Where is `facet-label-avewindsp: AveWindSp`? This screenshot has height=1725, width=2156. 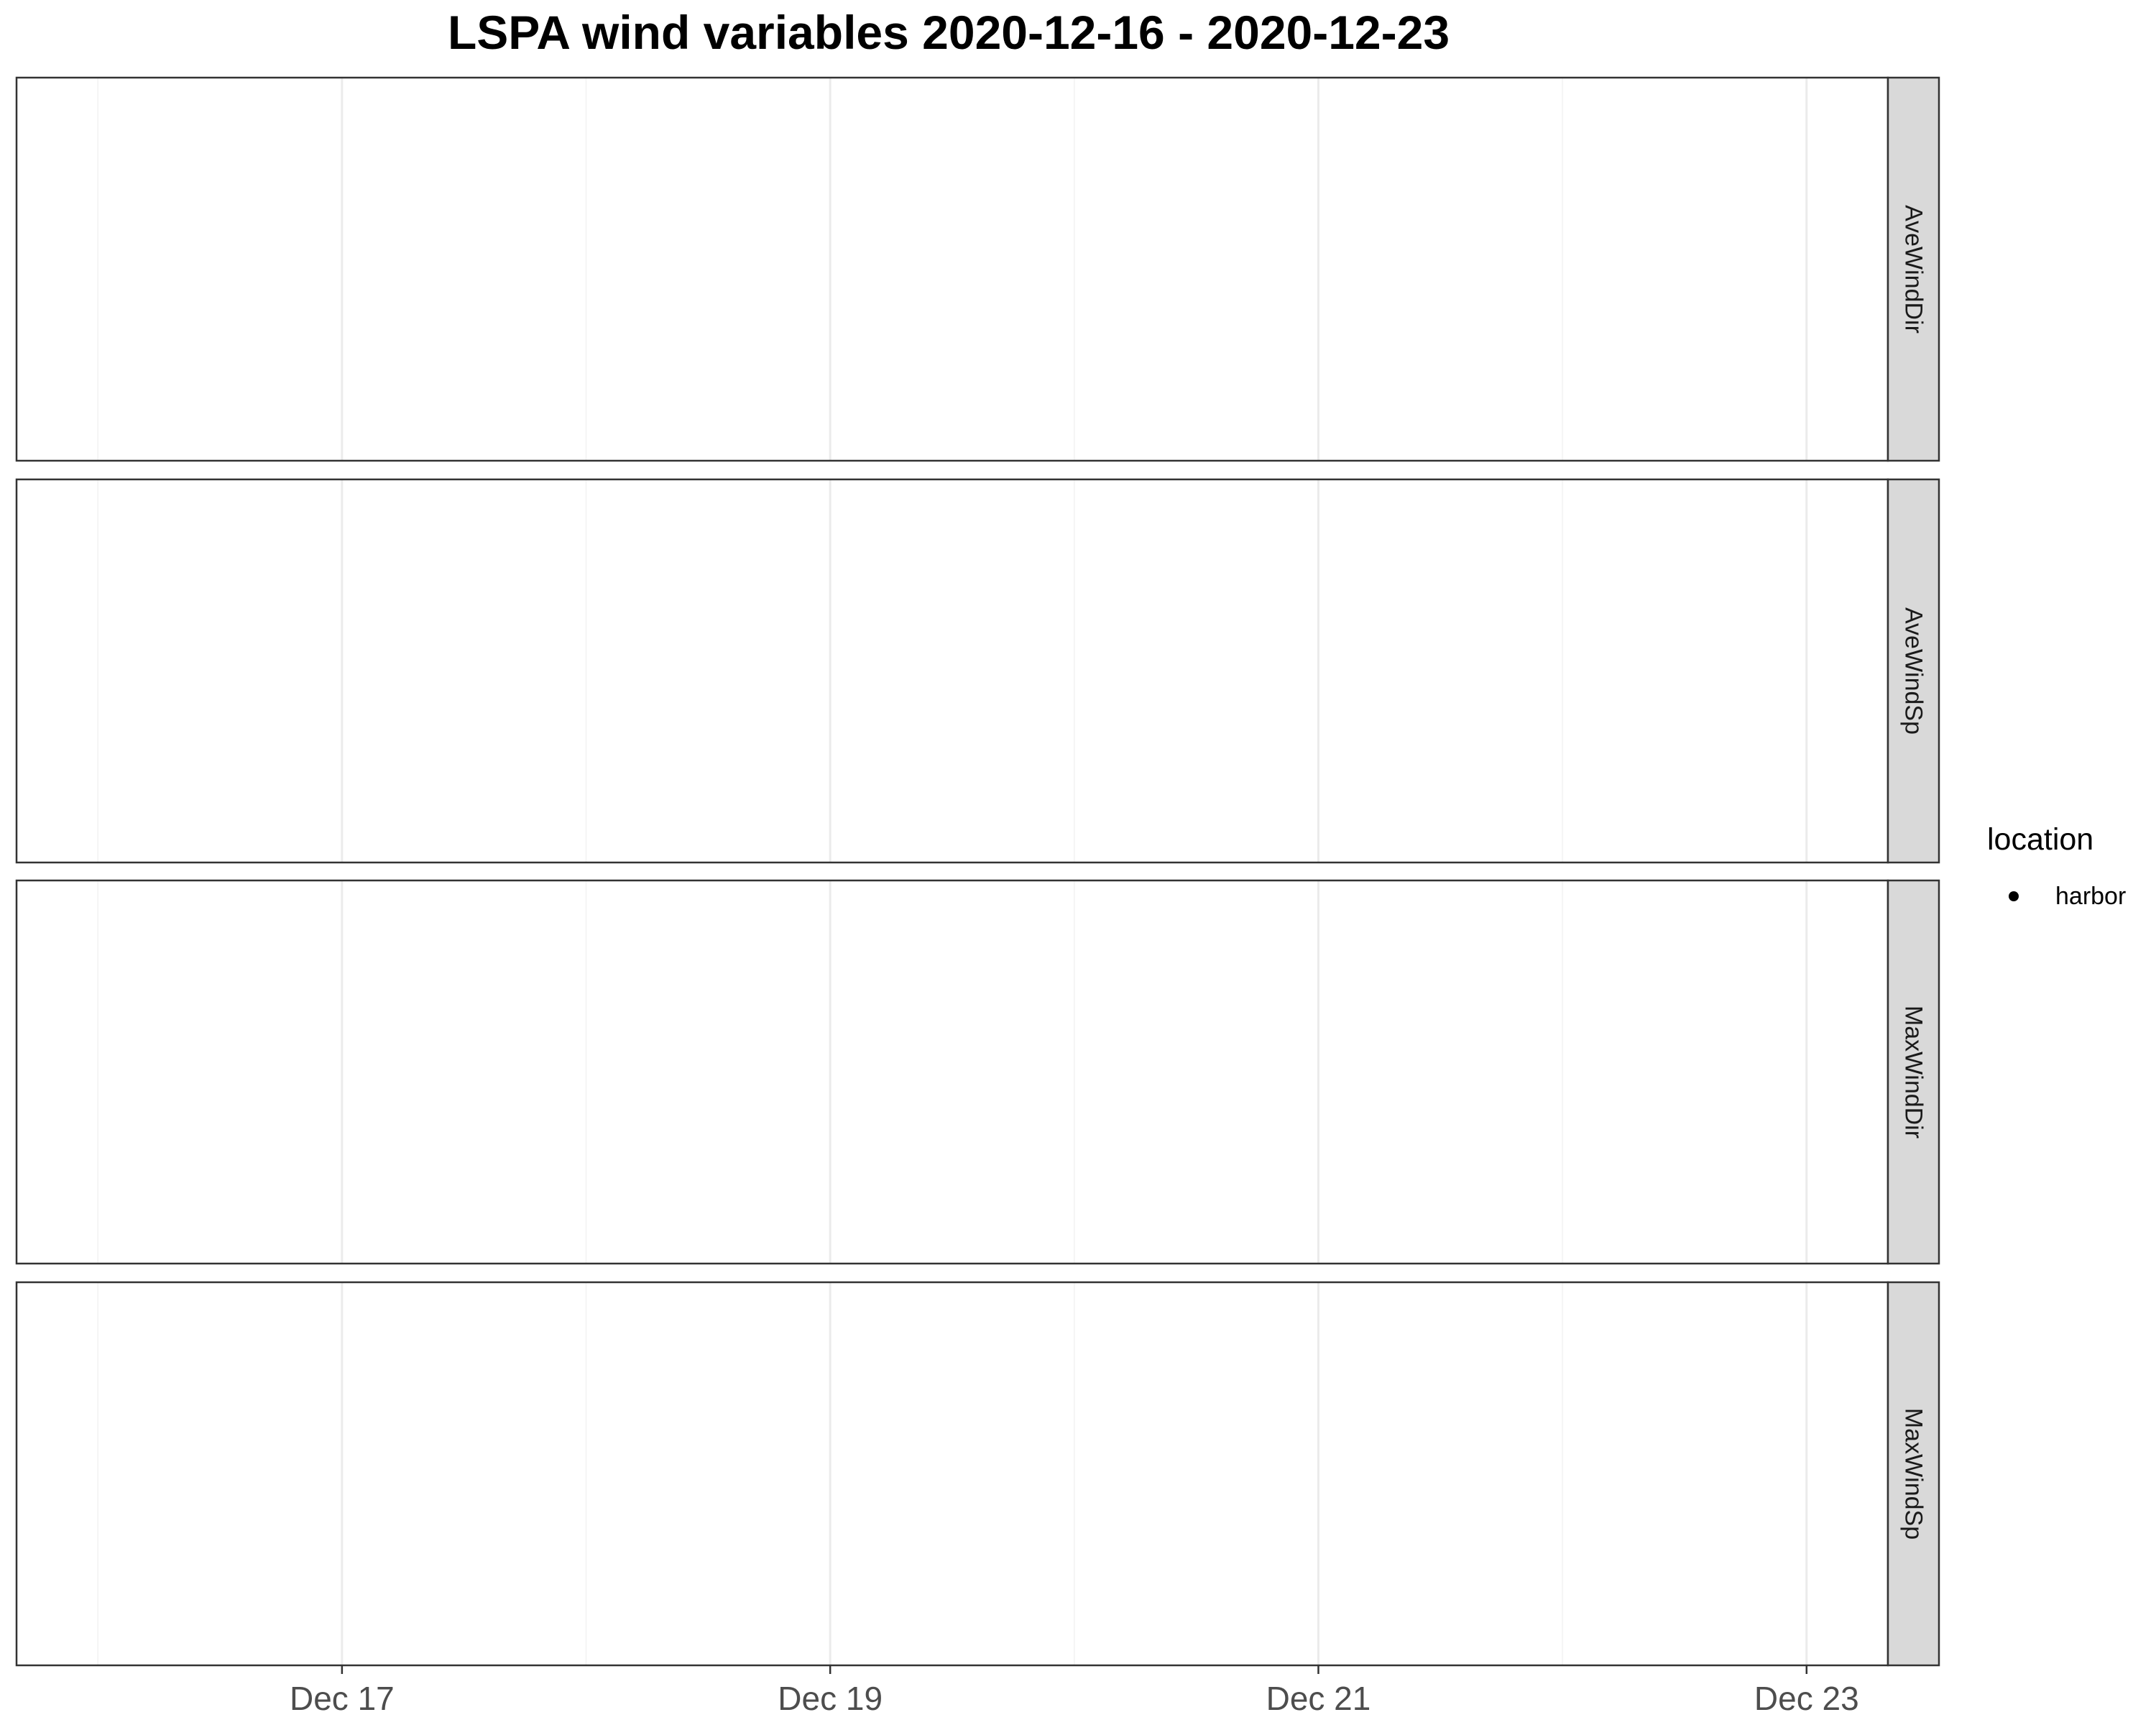 facet-label-avewindsp: AveWindSp is located at coordinates (1913, 671).